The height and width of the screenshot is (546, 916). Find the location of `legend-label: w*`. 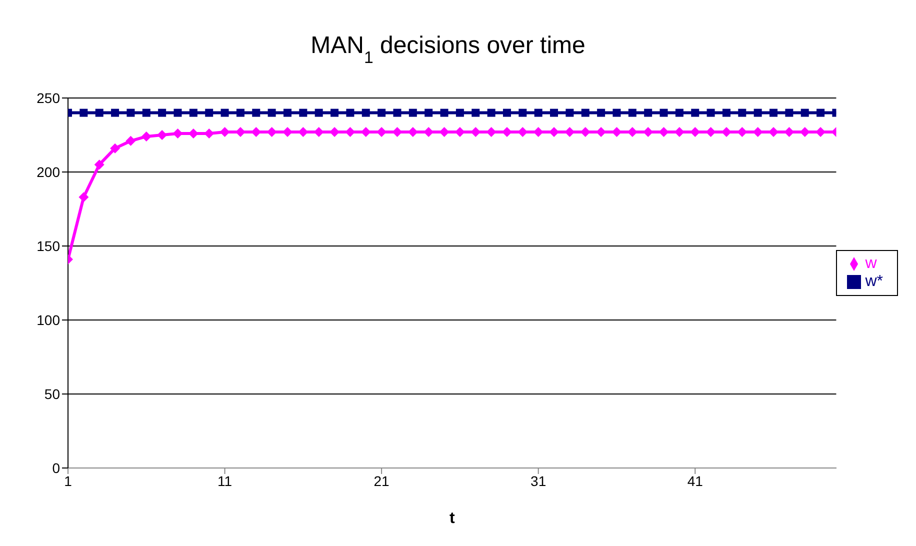

legend-label: w* is located at coordinates (874, 281).